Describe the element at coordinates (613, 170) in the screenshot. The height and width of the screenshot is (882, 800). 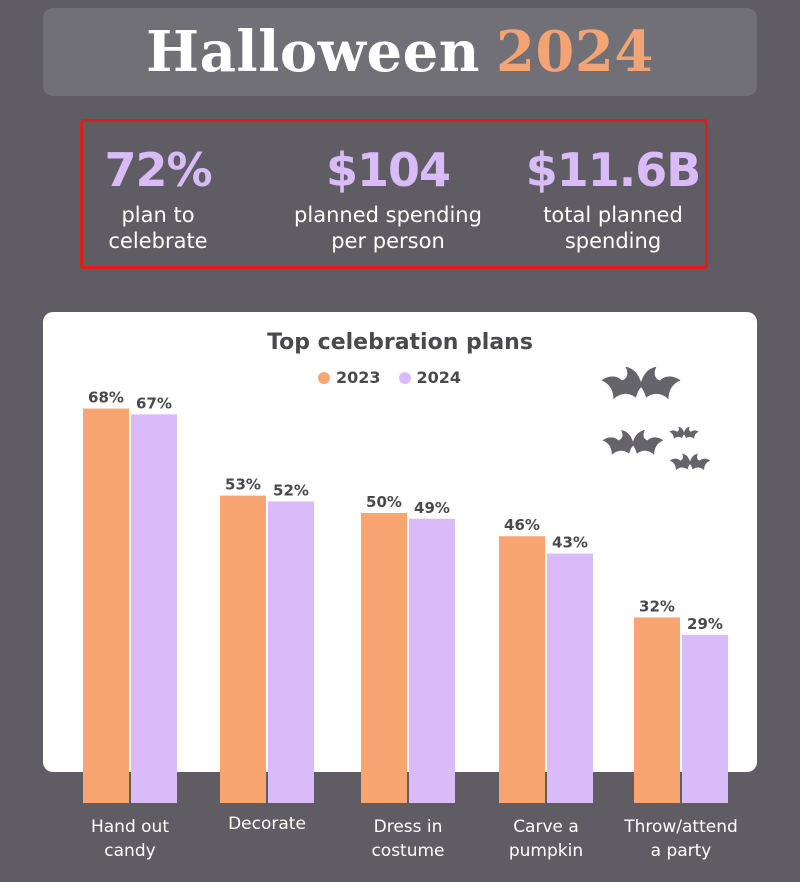
I see `stat-value: $11.6B` at that location.